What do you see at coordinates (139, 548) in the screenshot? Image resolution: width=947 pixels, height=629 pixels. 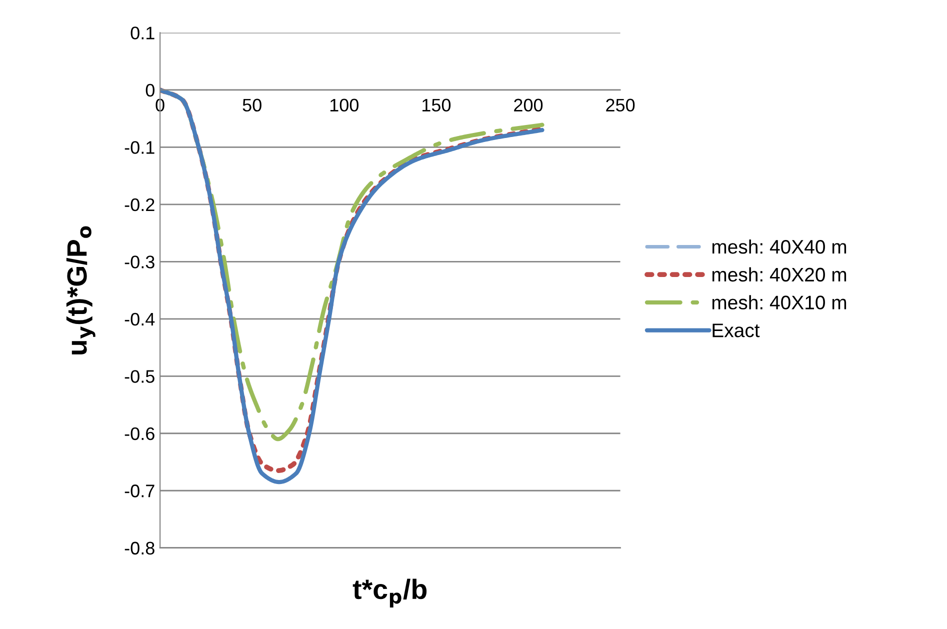 I see `y-tick-label: -0.8` at bounding box center [139, 548].